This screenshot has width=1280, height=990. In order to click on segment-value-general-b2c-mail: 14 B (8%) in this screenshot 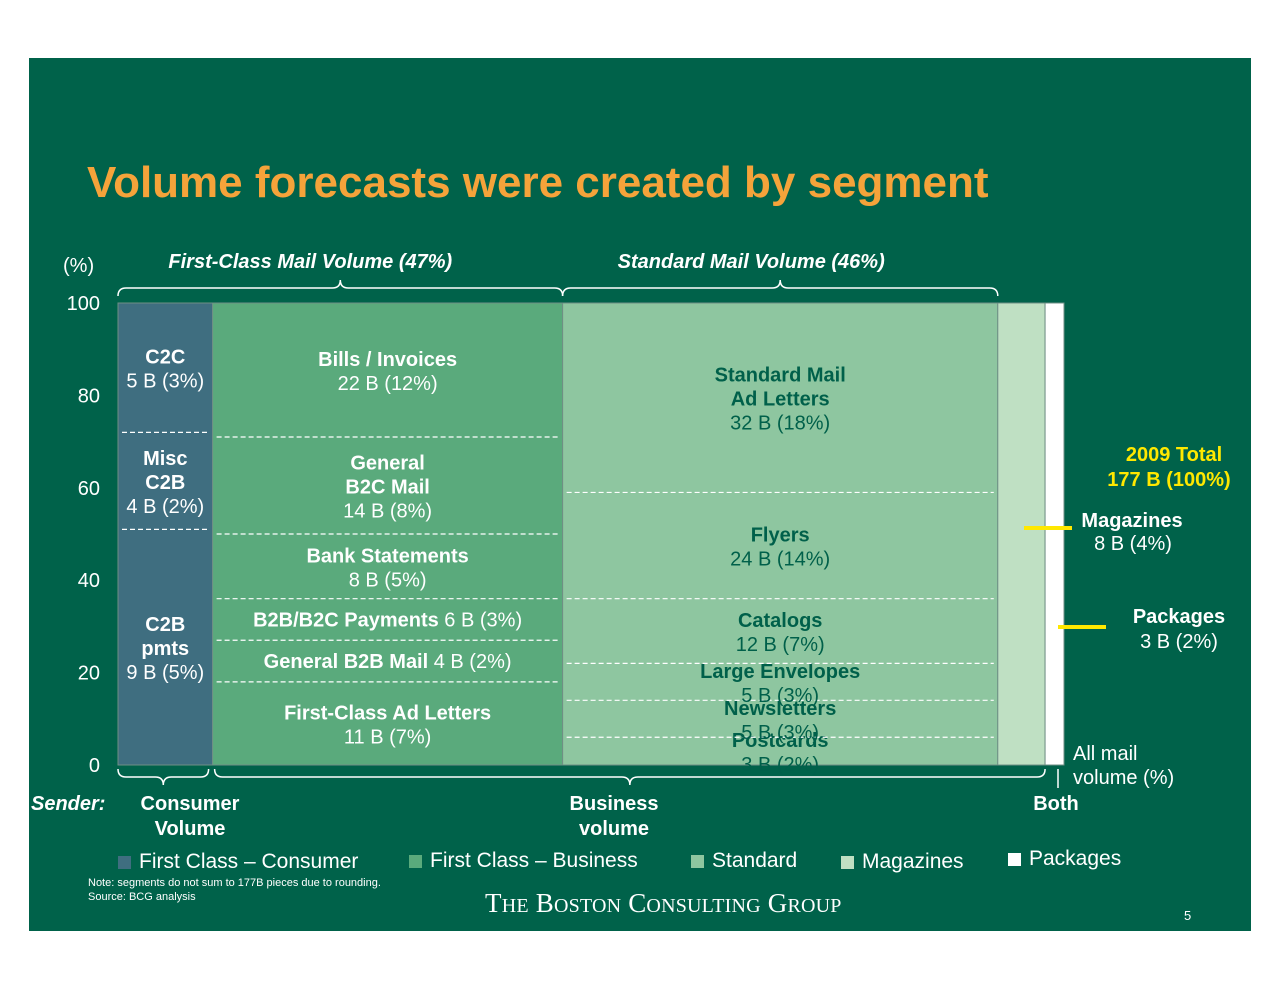, I will do `click(387, 511)`.